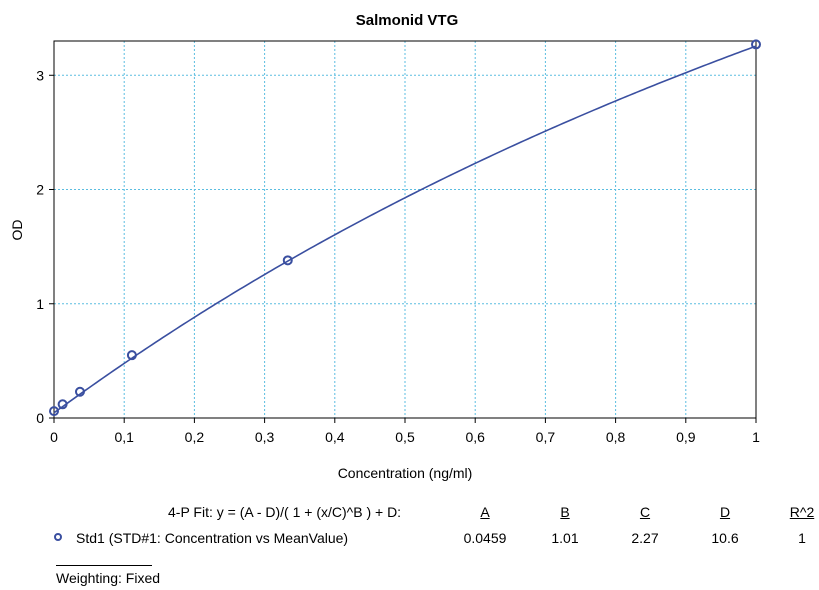 The image size is (819, 590). What do you see at coordinates (104, 565) in the screenshot?
I see `weighting-divider` at bounding box center [104, 565].